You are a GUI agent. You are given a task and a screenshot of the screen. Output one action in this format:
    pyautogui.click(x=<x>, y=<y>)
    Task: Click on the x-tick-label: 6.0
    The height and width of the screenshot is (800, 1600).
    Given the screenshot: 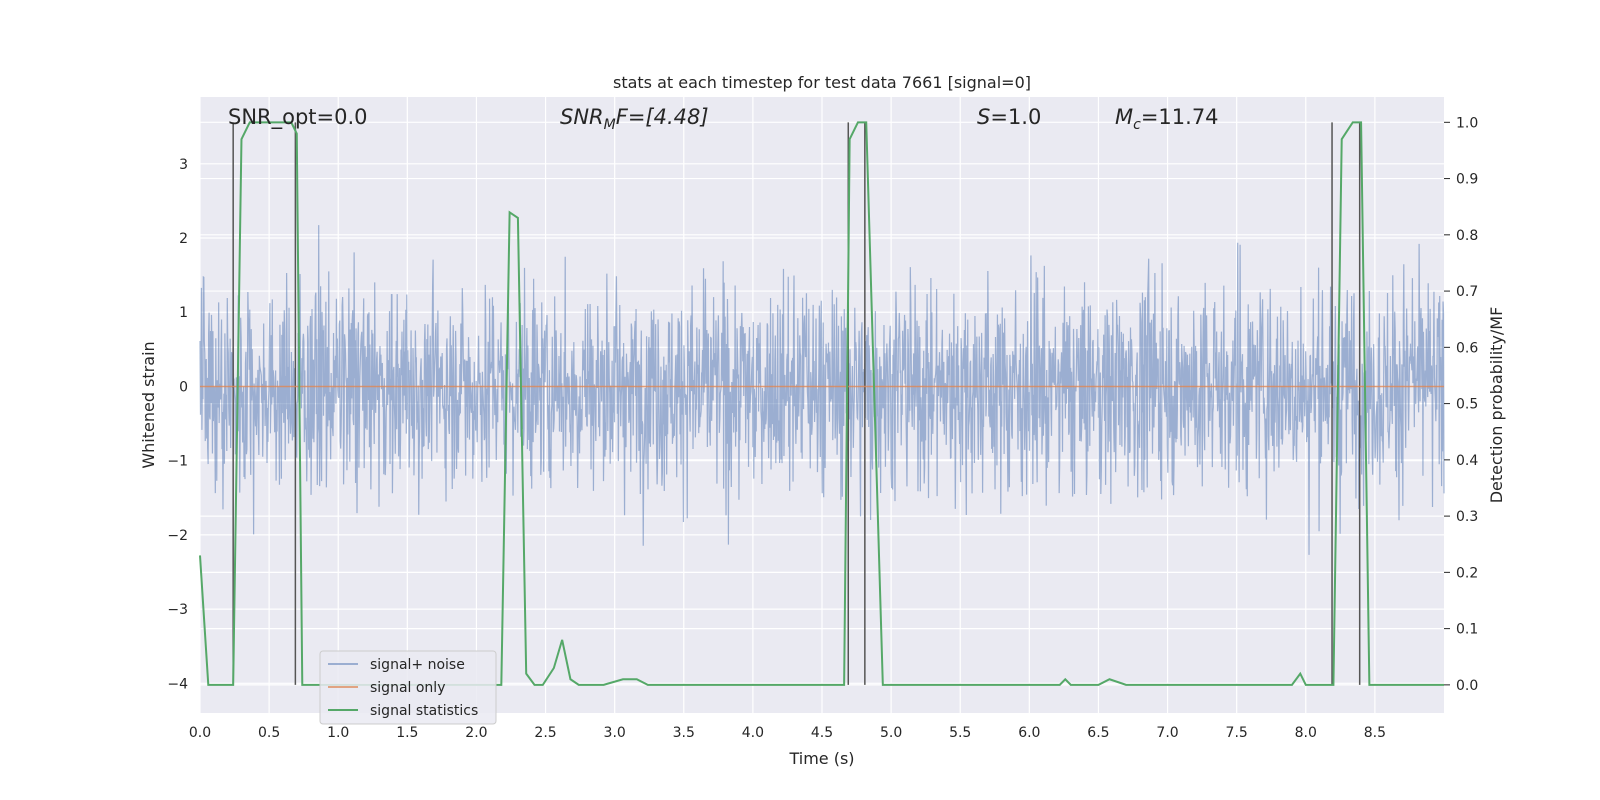 What is the action you would take?
    pyautogui.click(x=1029, y=733)
    